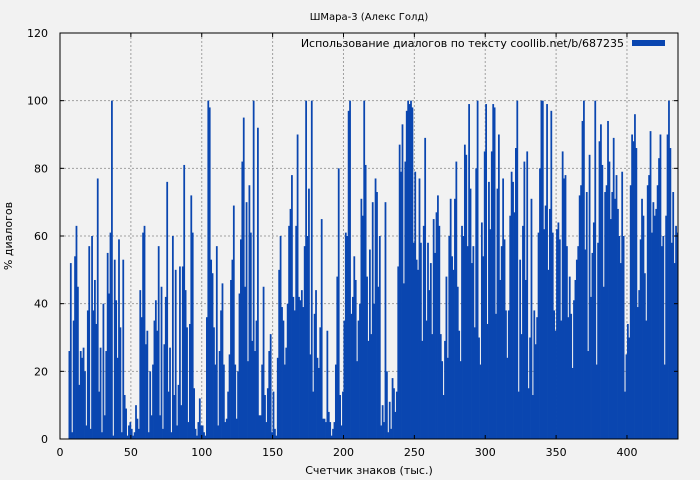  I want to click on x-tick-label: 50, so click(131, 452).